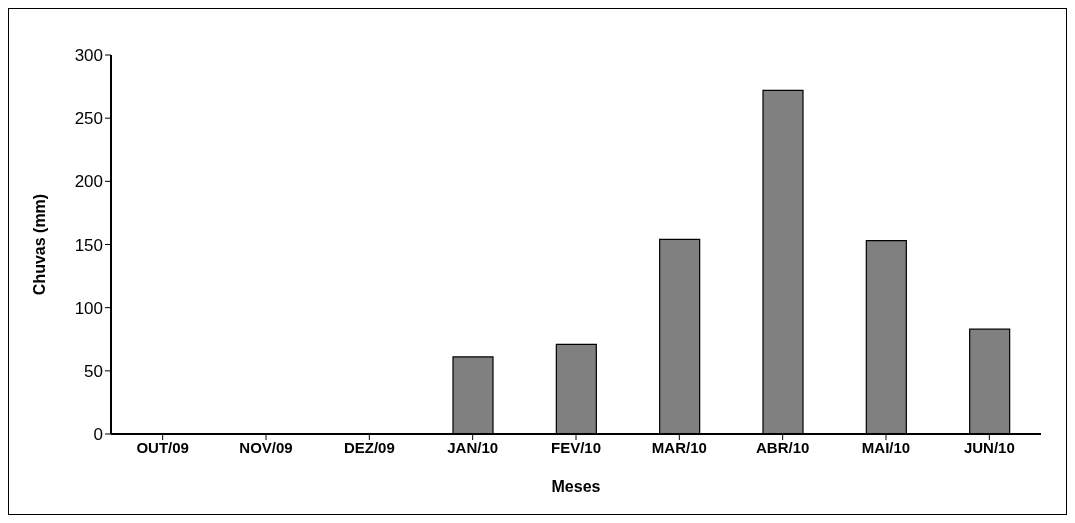  I want to click on x-tick-label: ABR/10, so click(782, 447).